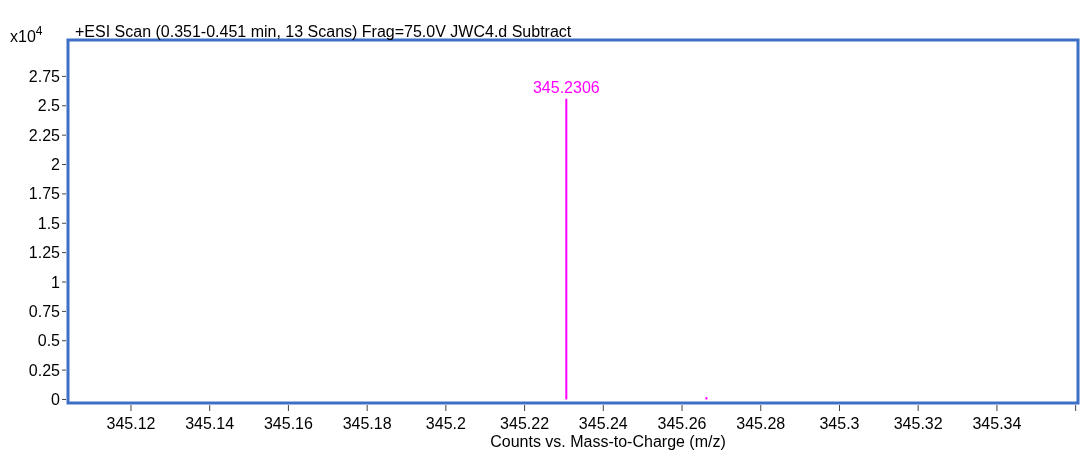 Image resolution: width=1080 pixels, height=452 pixels. I want to click on x-tick-label: 345.24, so click(603, 423).